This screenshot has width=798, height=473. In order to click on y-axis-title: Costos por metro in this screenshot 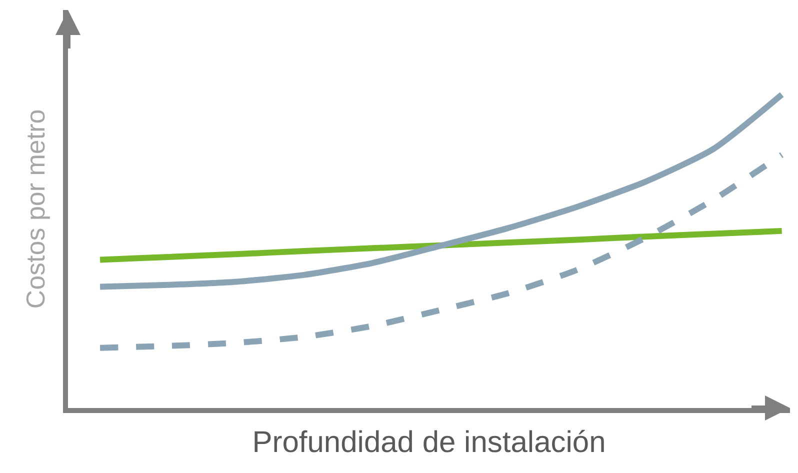, I will do `click(35, 209)`.